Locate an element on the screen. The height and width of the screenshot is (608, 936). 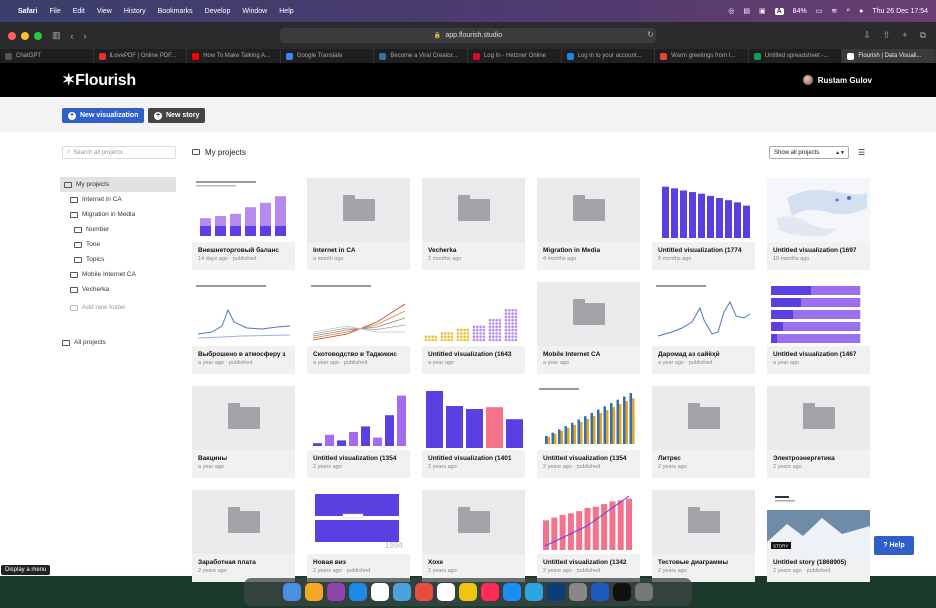
visualization-card: Untitled visualization (1643 a year ago is located at coordinates (473, 328).